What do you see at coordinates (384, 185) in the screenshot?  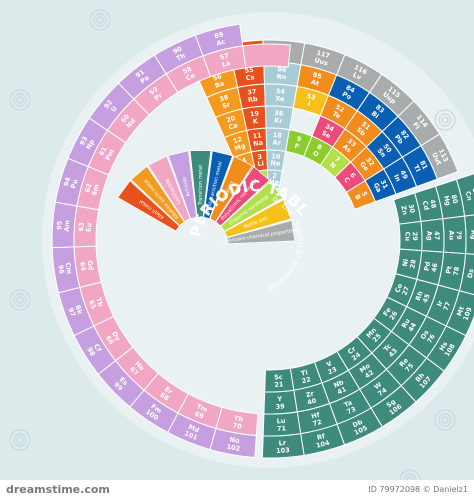 I see `atomic-number: 31` at bounding box center [384, 185].